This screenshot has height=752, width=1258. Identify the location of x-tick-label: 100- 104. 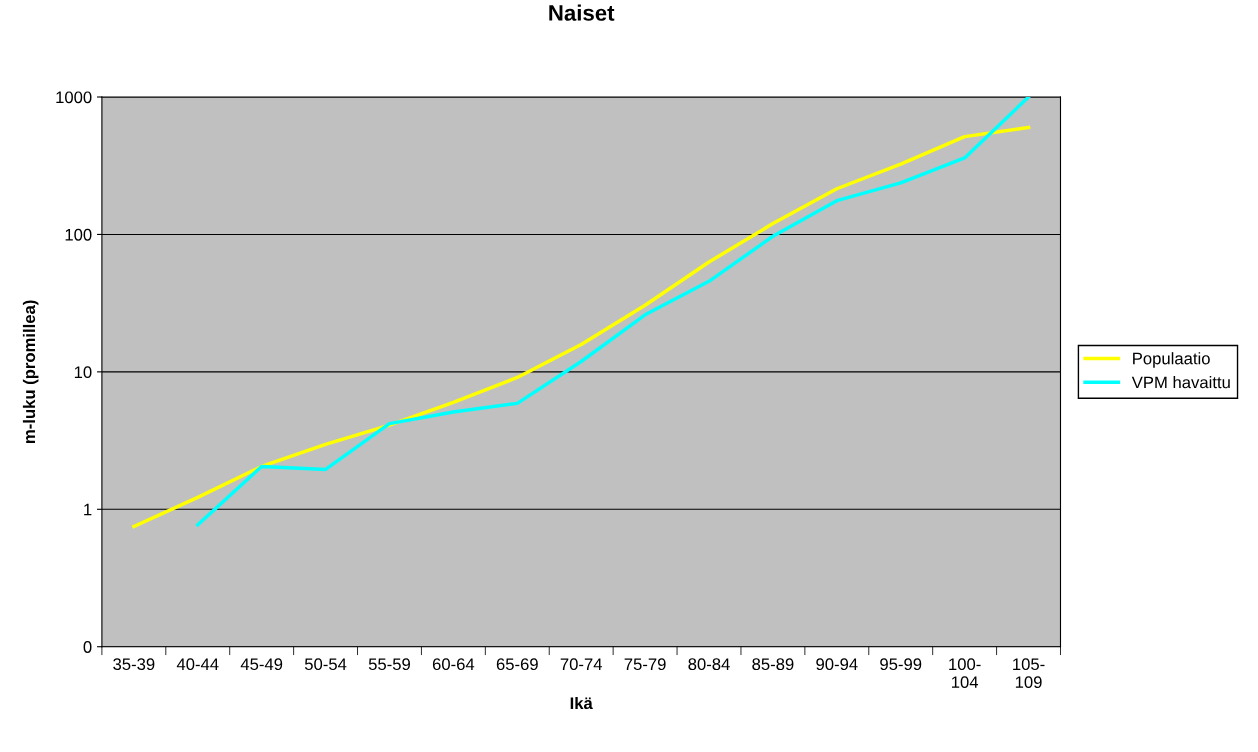
(965, 673).